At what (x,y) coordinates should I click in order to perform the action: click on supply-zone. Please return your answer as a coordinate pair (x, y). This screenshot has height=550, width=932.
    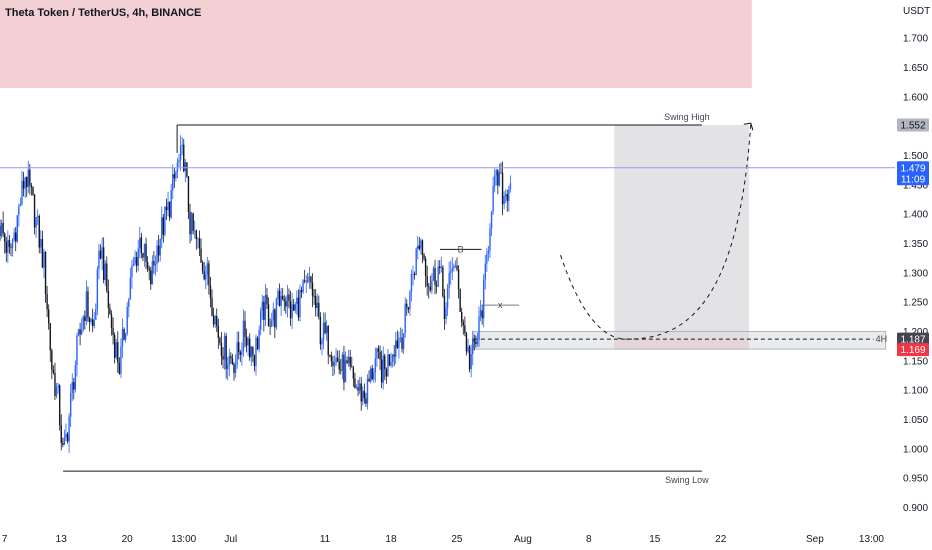
    Looking at the image, I should click on (376, 44).